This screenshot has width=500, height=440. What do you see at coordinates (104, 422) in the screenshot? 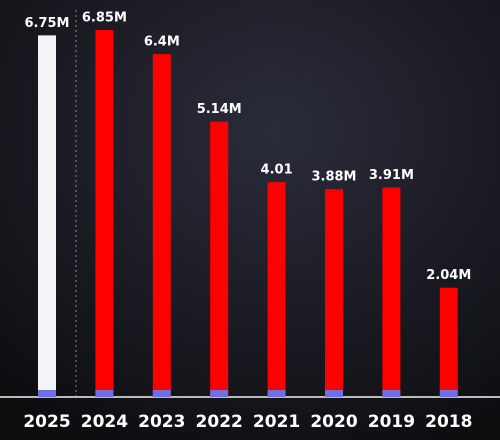
I see `x-tick-label: 2024` at bounding box center [104, 422].